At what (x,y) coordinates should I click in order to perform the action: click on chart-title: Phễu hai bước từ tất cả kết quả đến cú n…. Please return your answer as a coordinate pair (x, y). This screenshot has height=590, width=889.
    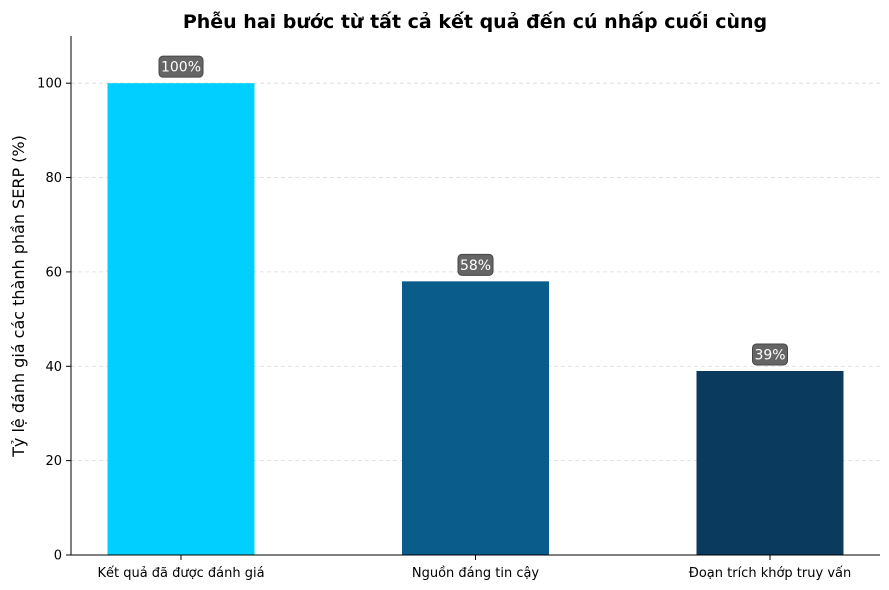
    Looking at the image, I should click on (475, 21).